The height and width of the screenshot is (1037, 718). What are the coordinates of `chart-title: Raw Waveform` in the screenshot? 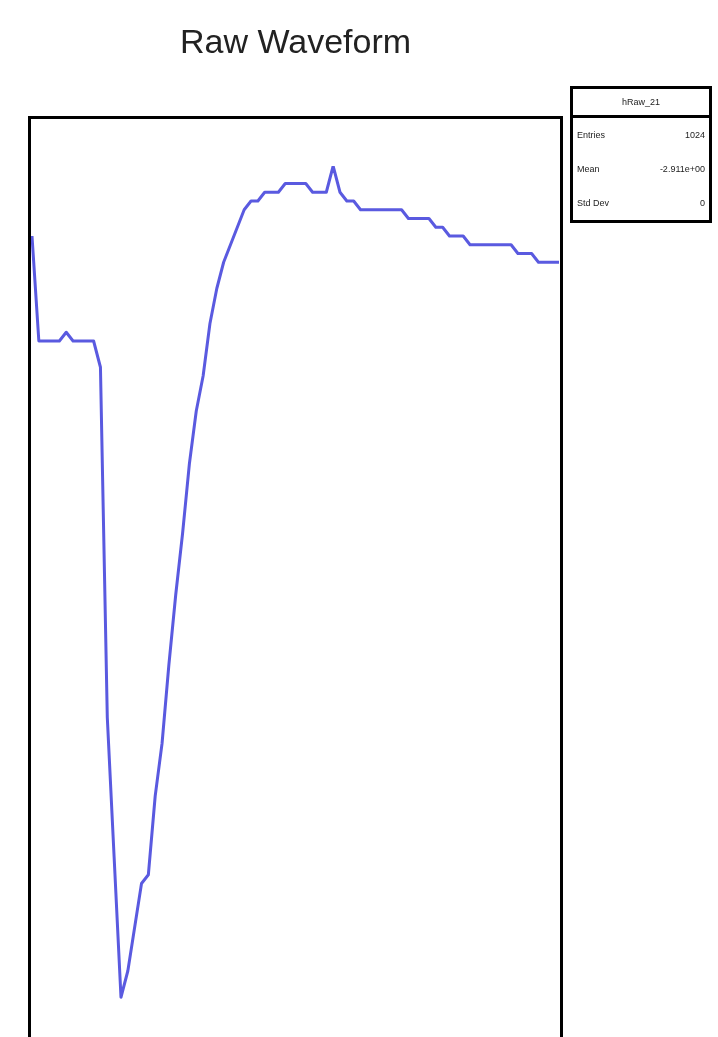 It's located at (295, 41).